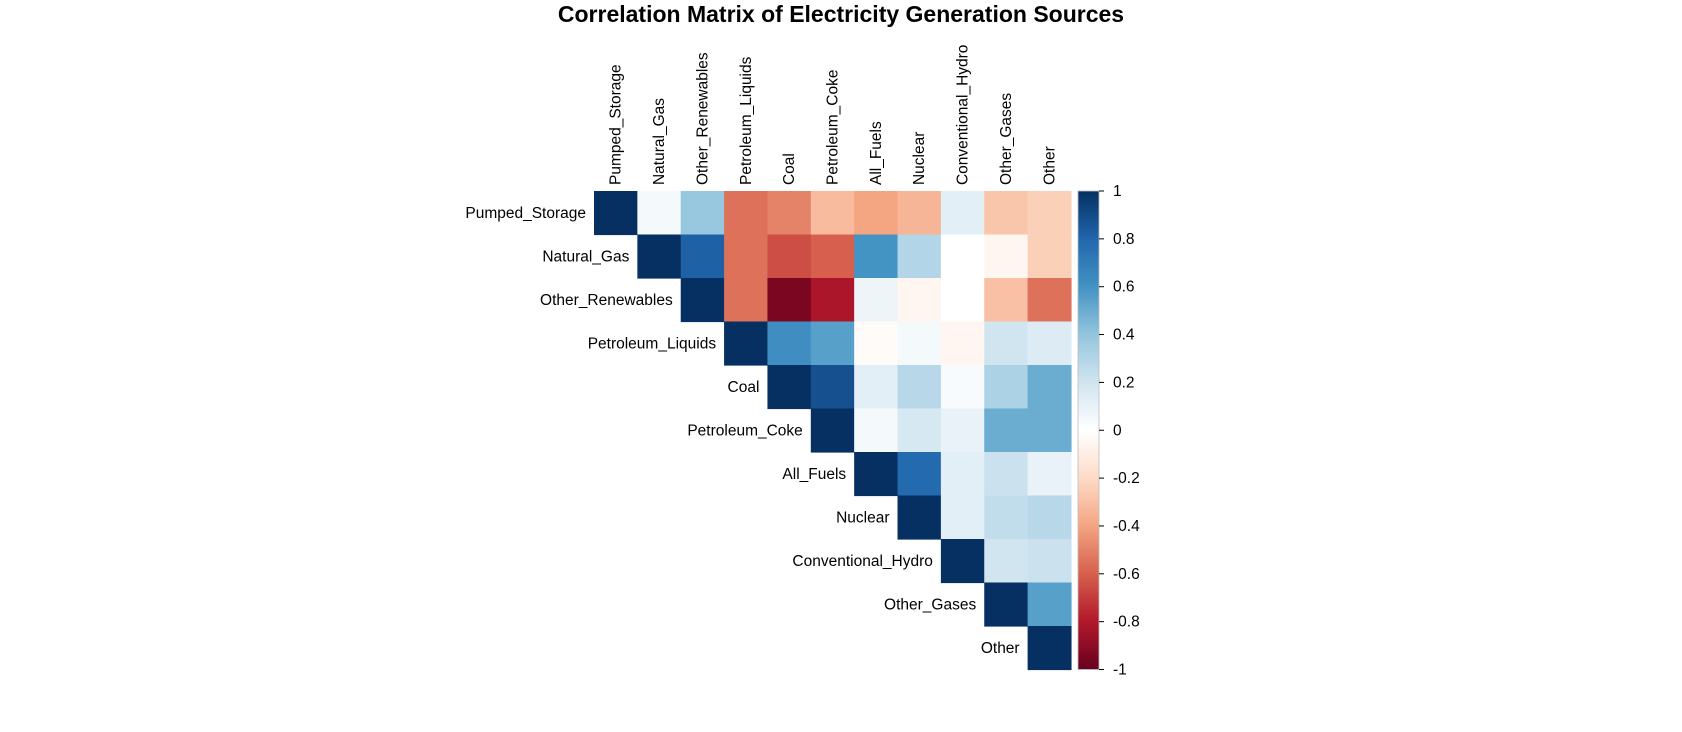 The width and height of the screenshot is (1682, 732). Describe the element at coordinates (789, 387) in the screenshot. I see `heatmap-cell-Coal-Coal` at that location.